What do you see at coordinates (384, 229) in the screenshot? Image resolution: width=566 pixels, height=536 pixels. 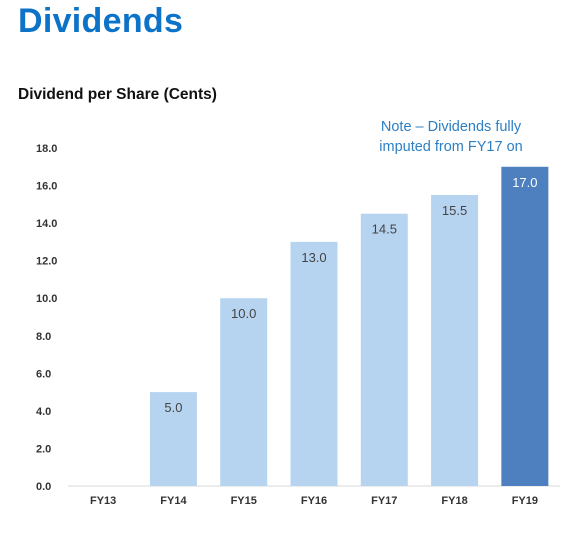 I see `data-label-fy17: 14.5` at bounding box center [384, 229].